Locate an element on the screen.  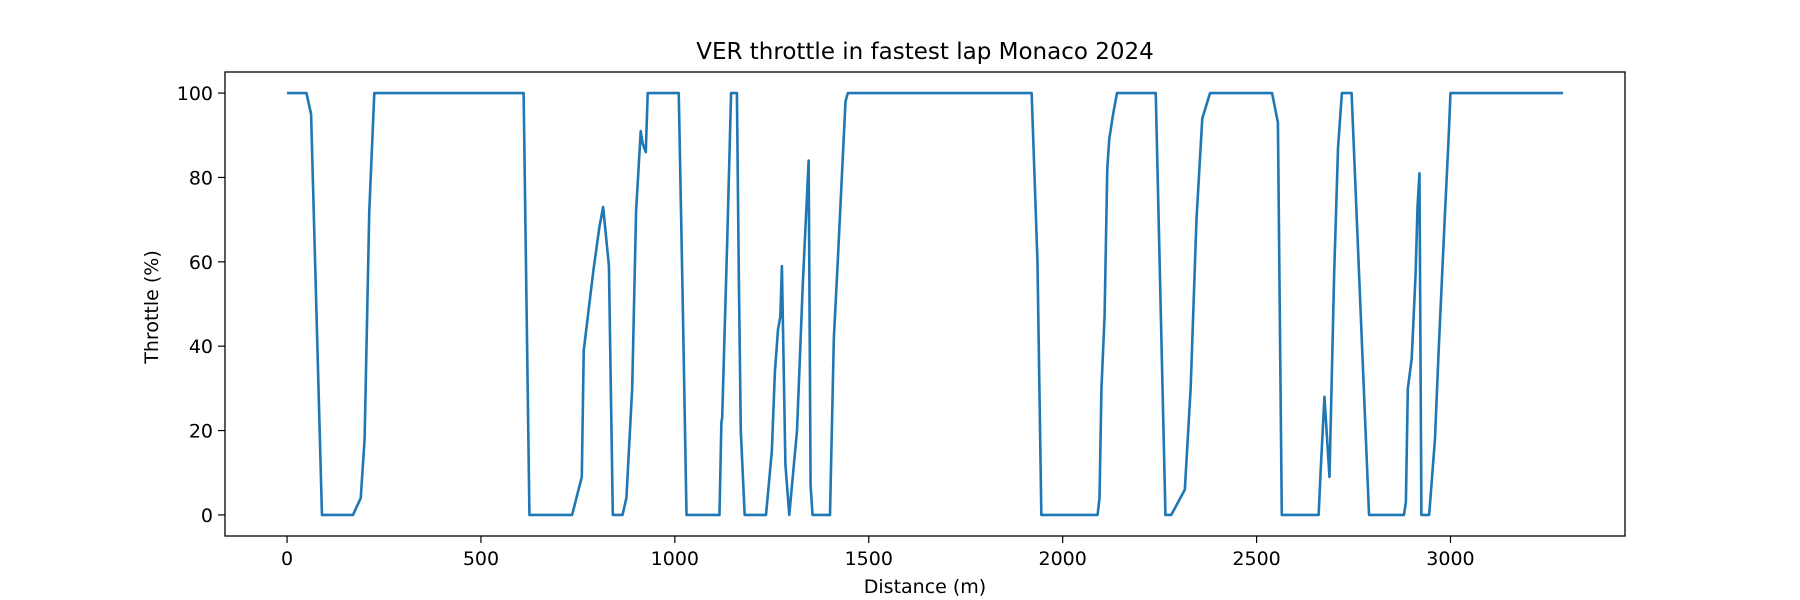
y-axis: 0 20 40 60 80 100 is located at coordinates (201, 305).